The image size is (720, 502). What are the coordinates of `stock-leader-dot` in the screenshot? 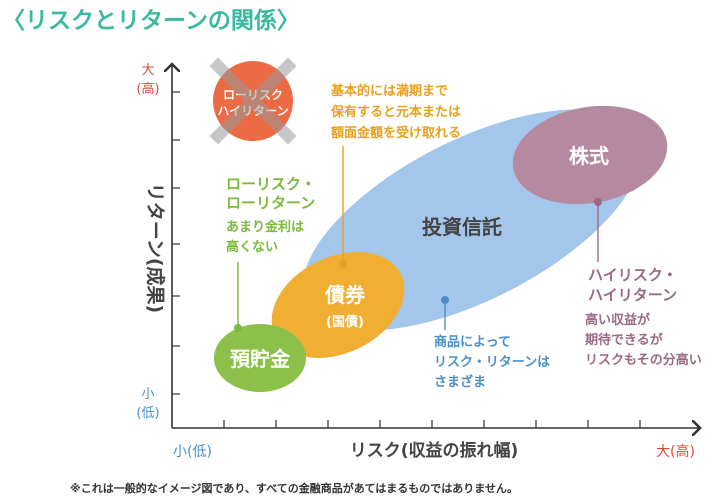 It's located at (598, 202).